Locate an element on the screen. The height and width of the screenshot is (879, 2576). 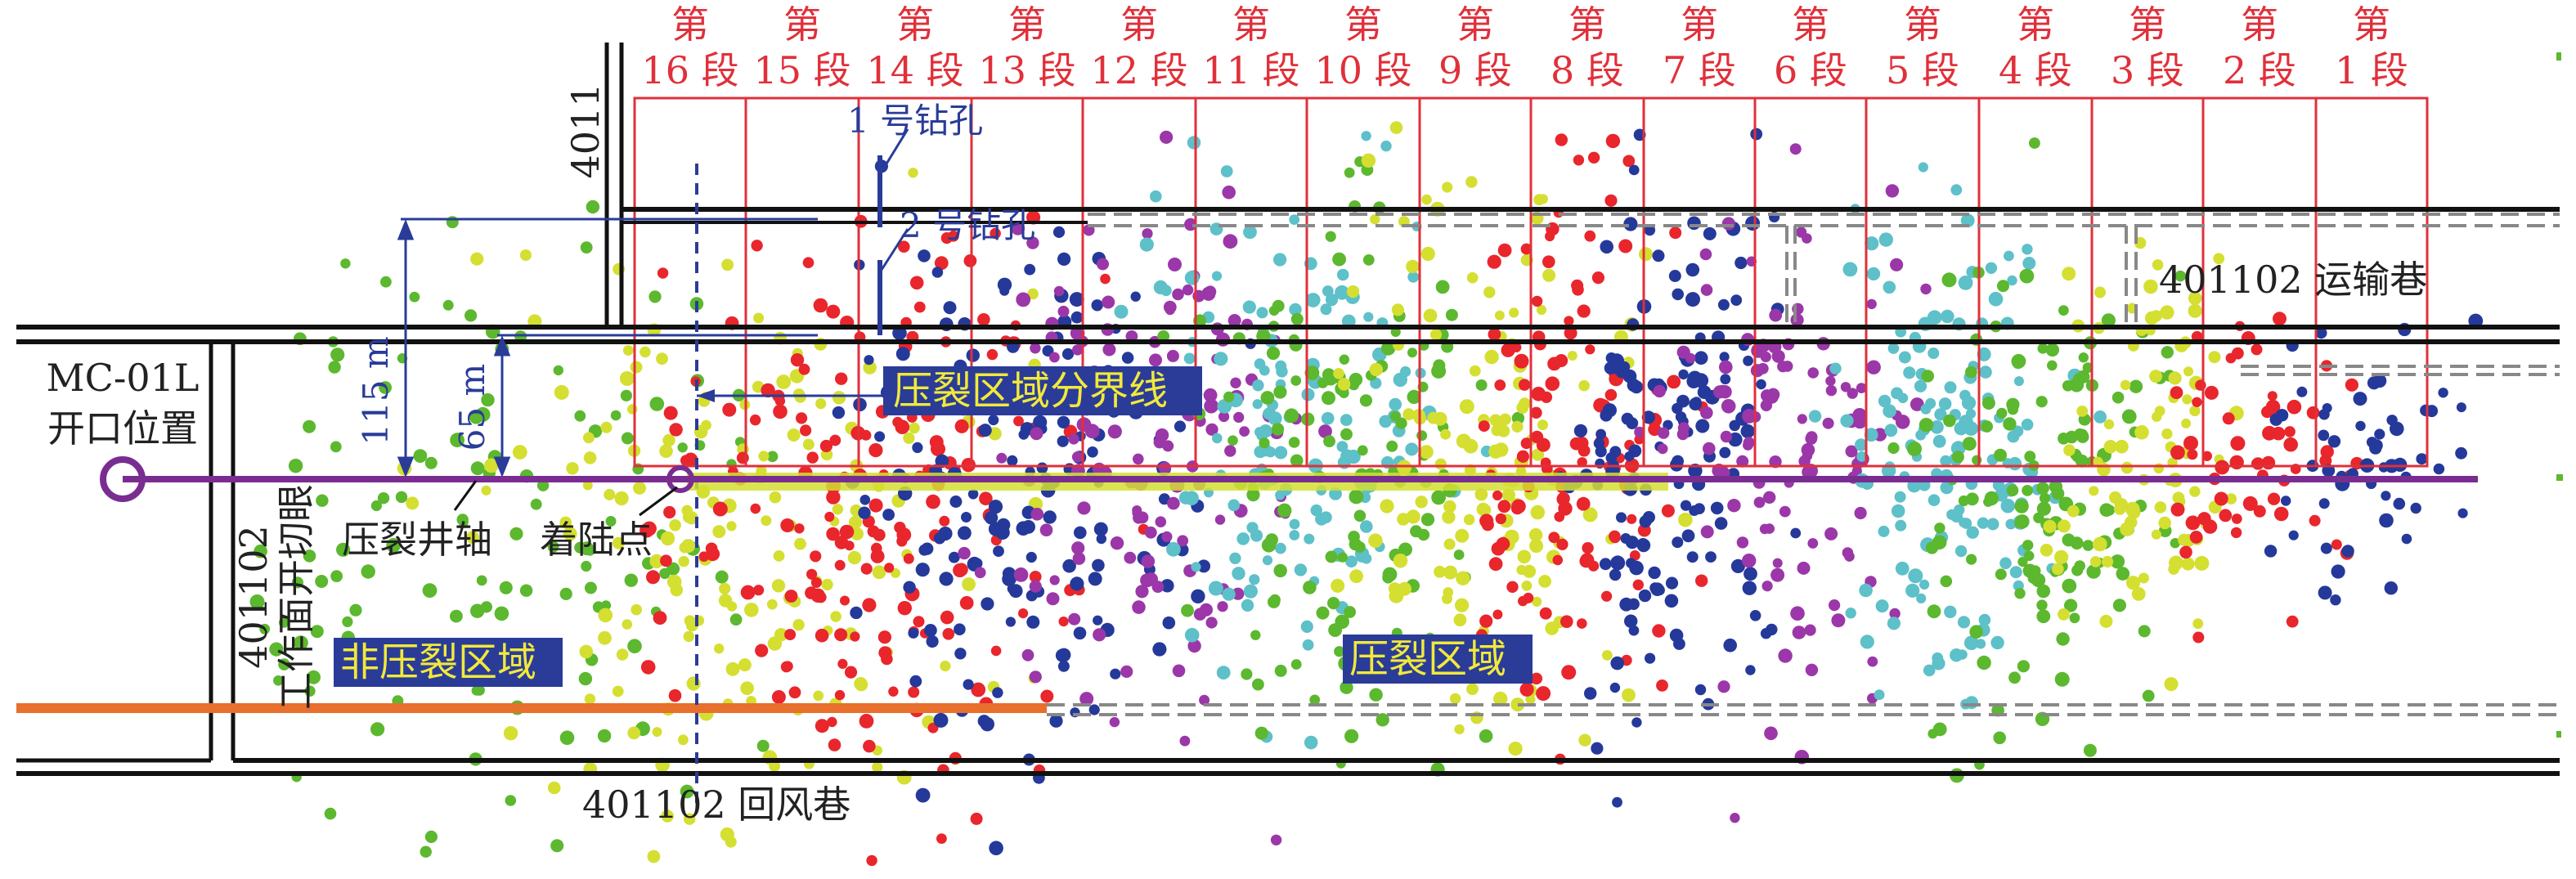
opening-label-line1: MC-01L is located at coordinates (124, 378).